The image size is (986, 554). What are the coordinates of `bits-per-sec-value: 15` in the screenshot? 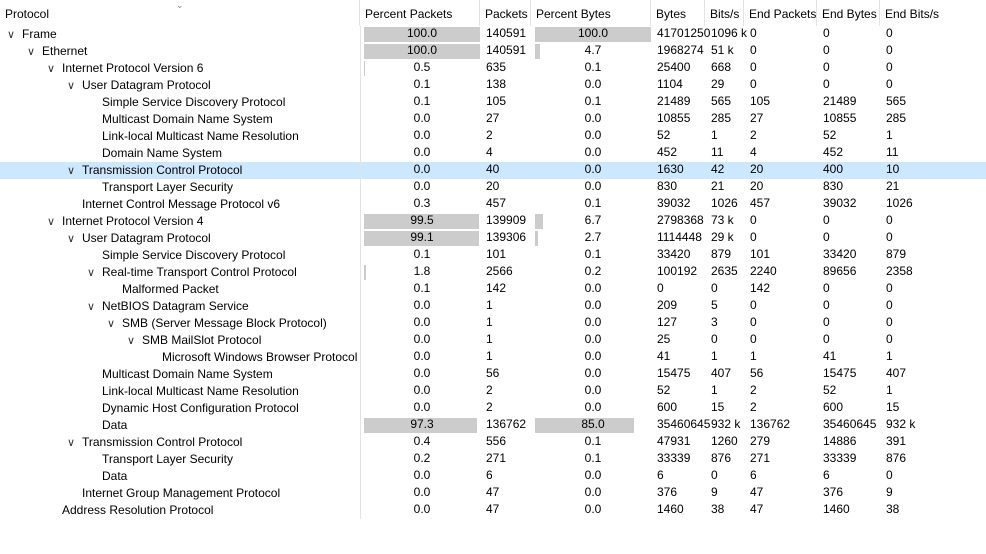 It's located at (718, 407).